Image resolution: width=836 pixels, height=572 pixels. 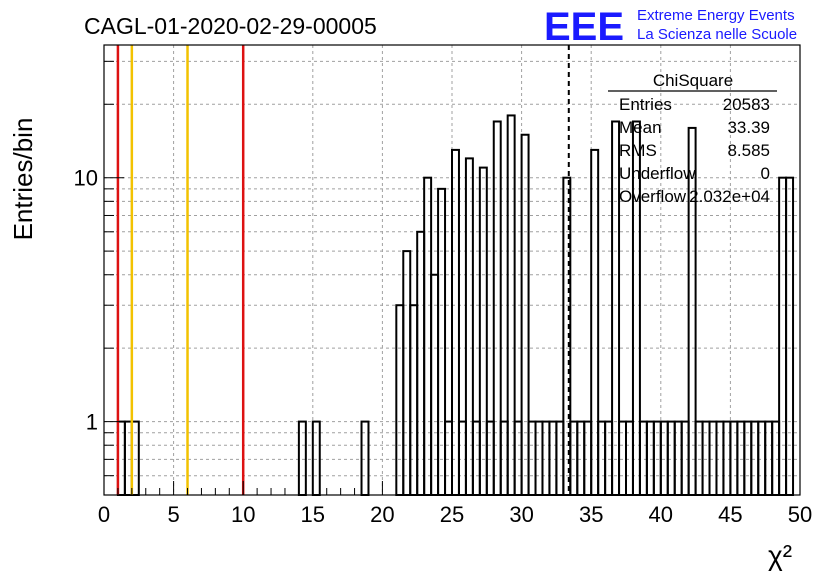 I want to click on stats-value: 2.032e+04, so click(x=729, y=196).